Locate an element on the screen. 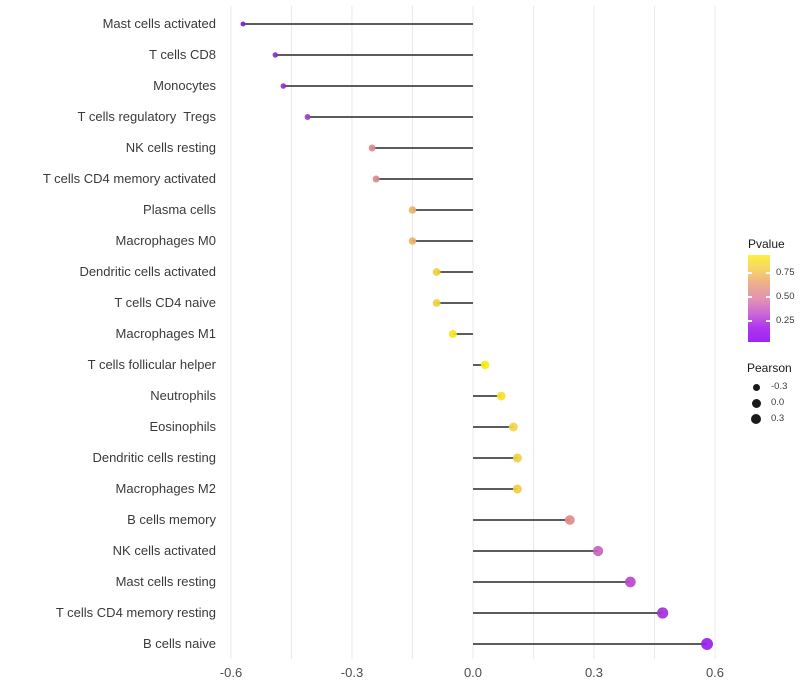  y-tick-label: NK cells resting is located at coordinates (170, 147).